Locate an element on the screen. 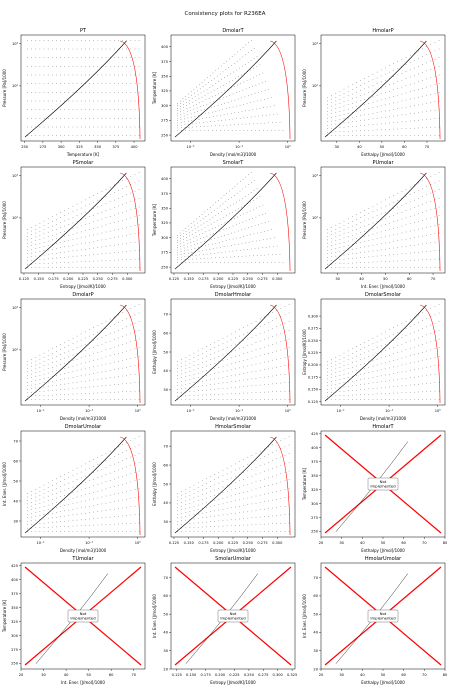 This screenshot has height=690, width=450. subplot-title: HmolarT is located at coordinates (383, 427).